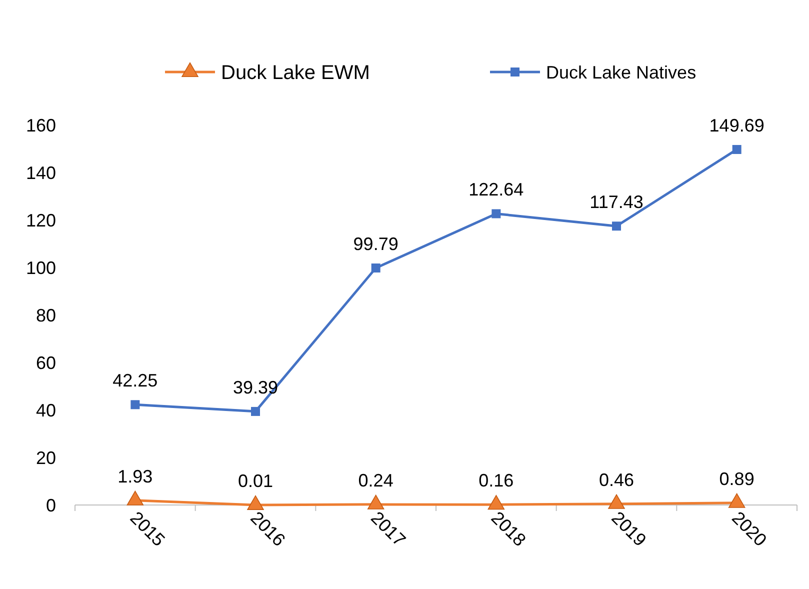 Image resolution: width=809 pixels, height=589 pixels. Describe the element at coordinates (135, 476) in the screenshot. I see `data-label: 1.93` at that location.